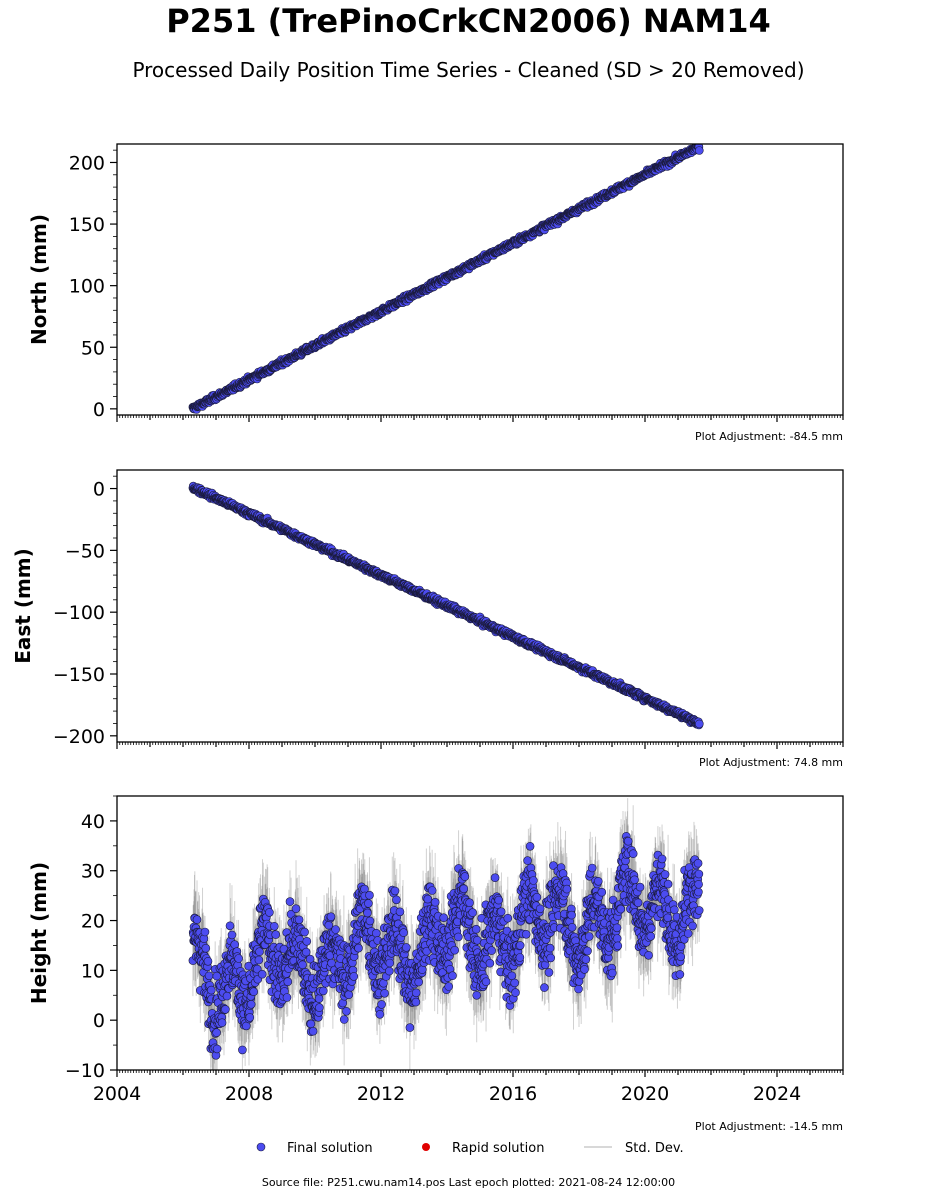 The width and height of the screenshot is (937, 1200). Describe the element at coordinates (771, 762) in the screenshot. I see `plot-adjustment-note: Plot Adjustment: 74.8 mm` at that location.